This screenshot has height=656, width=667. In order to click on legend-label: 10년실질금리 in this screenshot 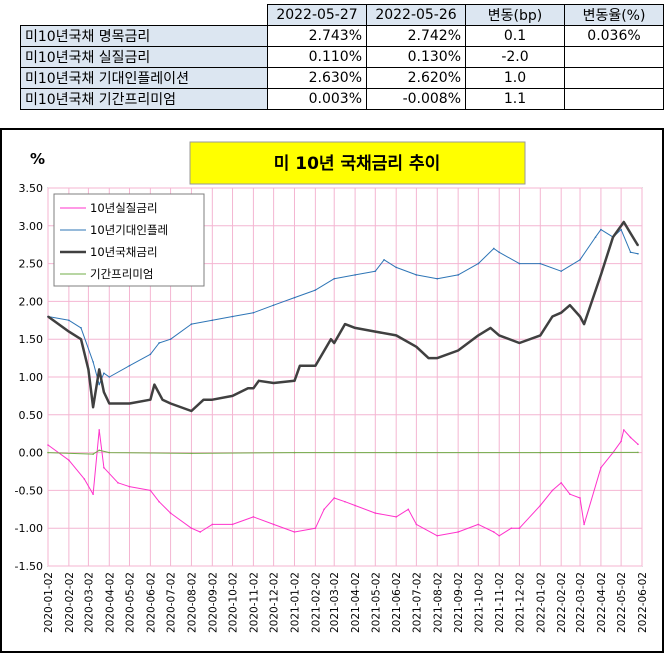, I will do `click(124, 208)`.